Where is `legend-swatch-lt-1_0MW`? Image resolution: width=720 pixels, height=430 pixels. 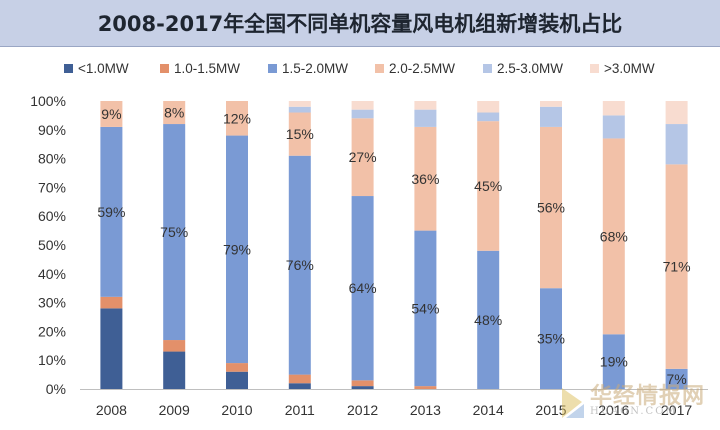 legend-swatch-lt-1_0MW is located at coordinates (68, 68).